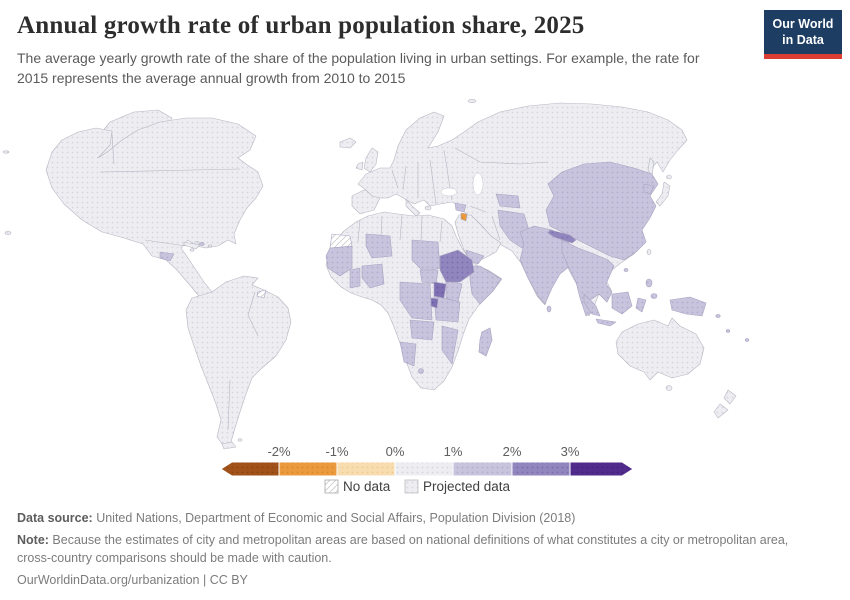 This screenshot has height=600, width=850. Describe the element at coordinates (447, 309) in the screenshot. I see `region-tanzania` at that location.